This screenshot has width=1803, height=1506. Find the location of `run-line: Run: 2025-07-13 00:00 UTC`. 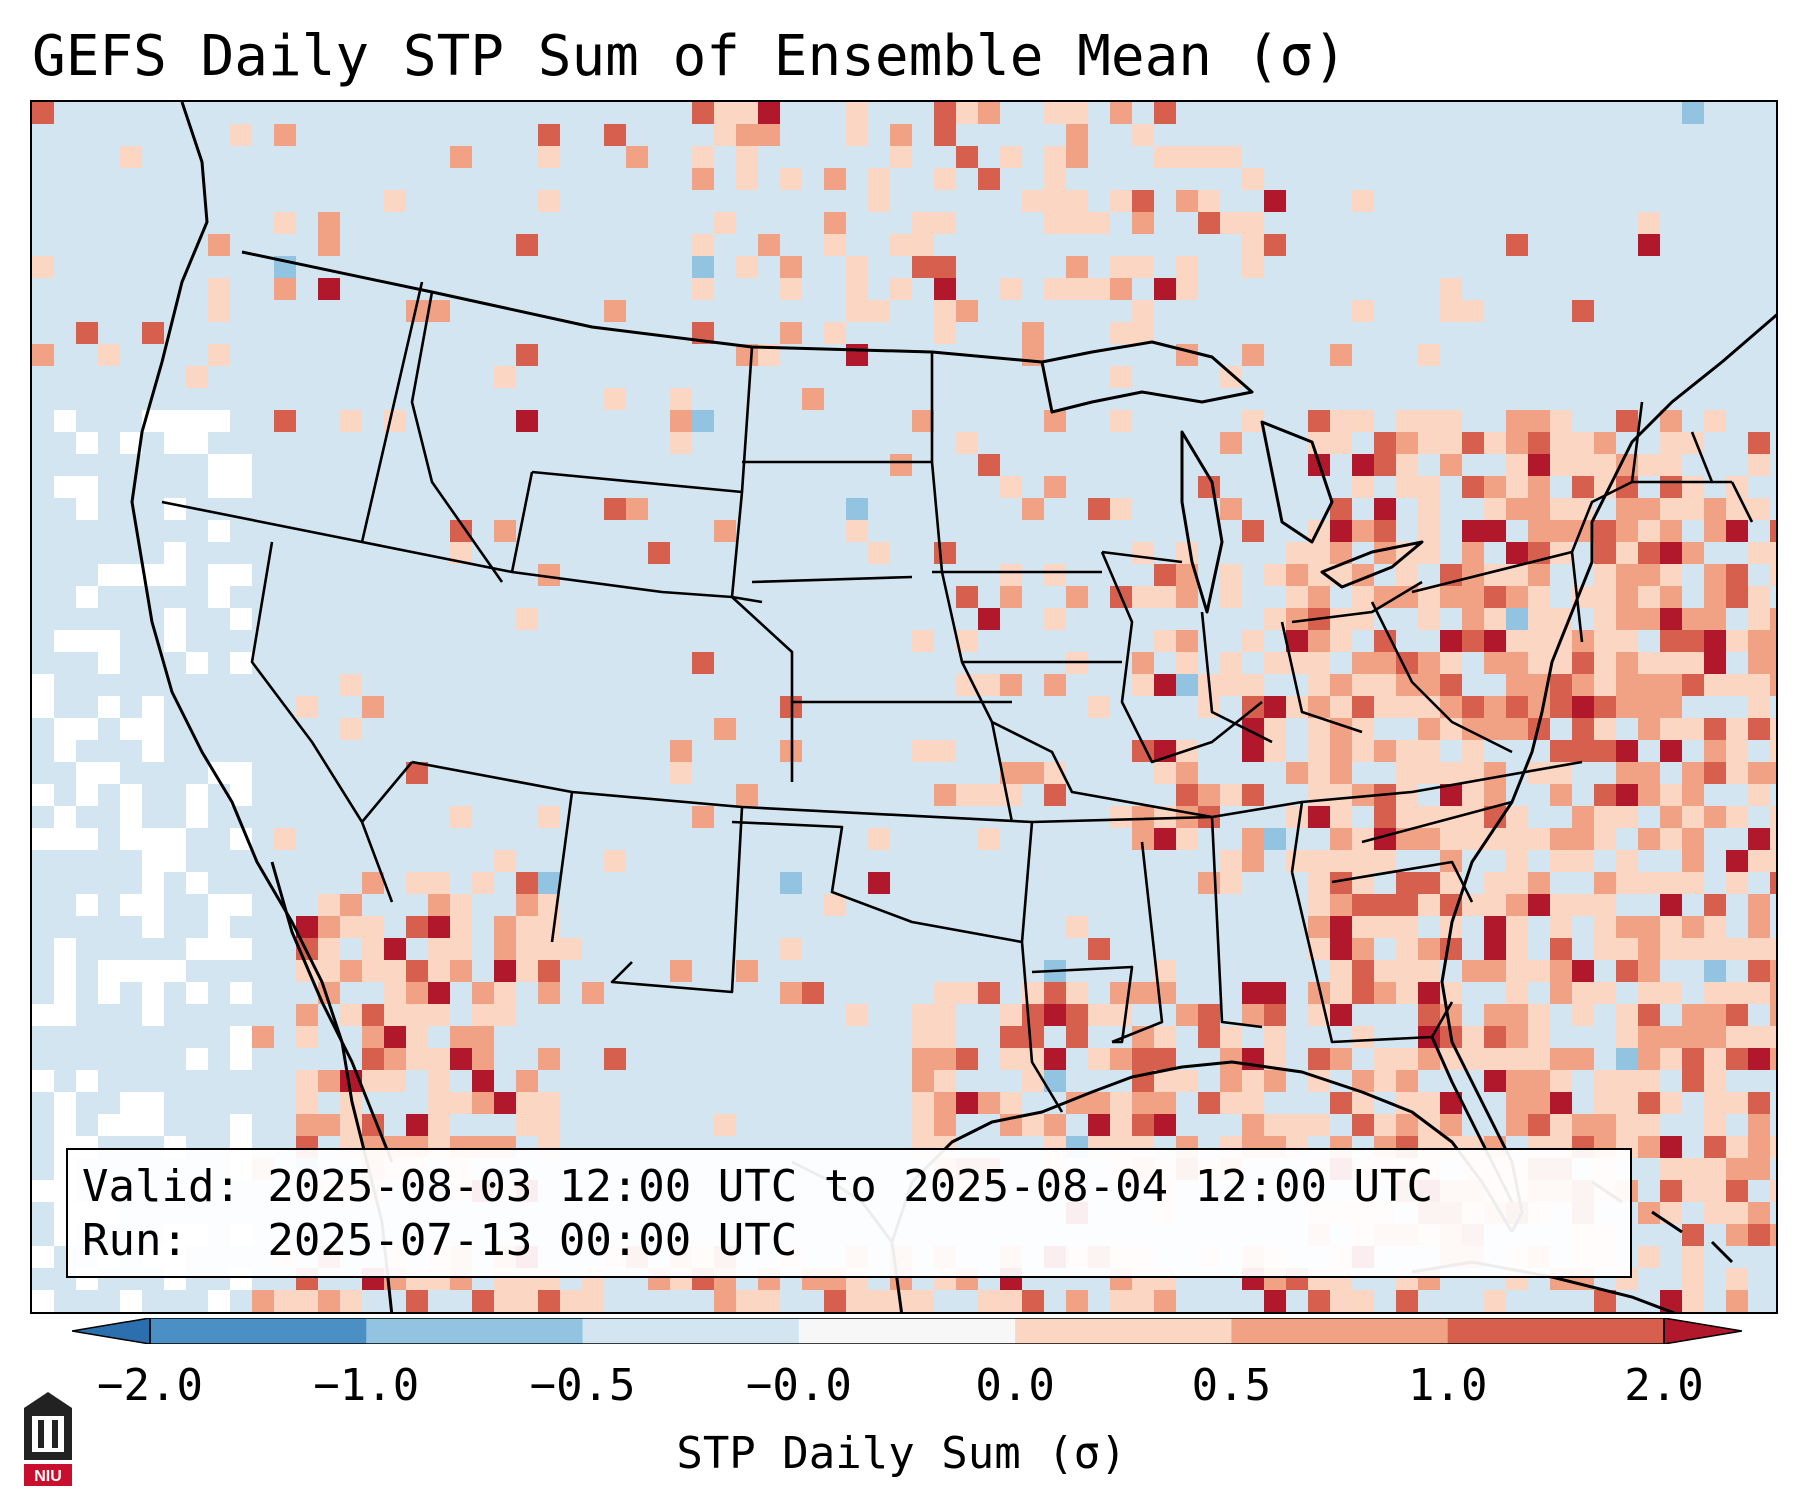

run-line: Run: 2025-07-13 00:00 UTC is located at coordinates (440, 1240).